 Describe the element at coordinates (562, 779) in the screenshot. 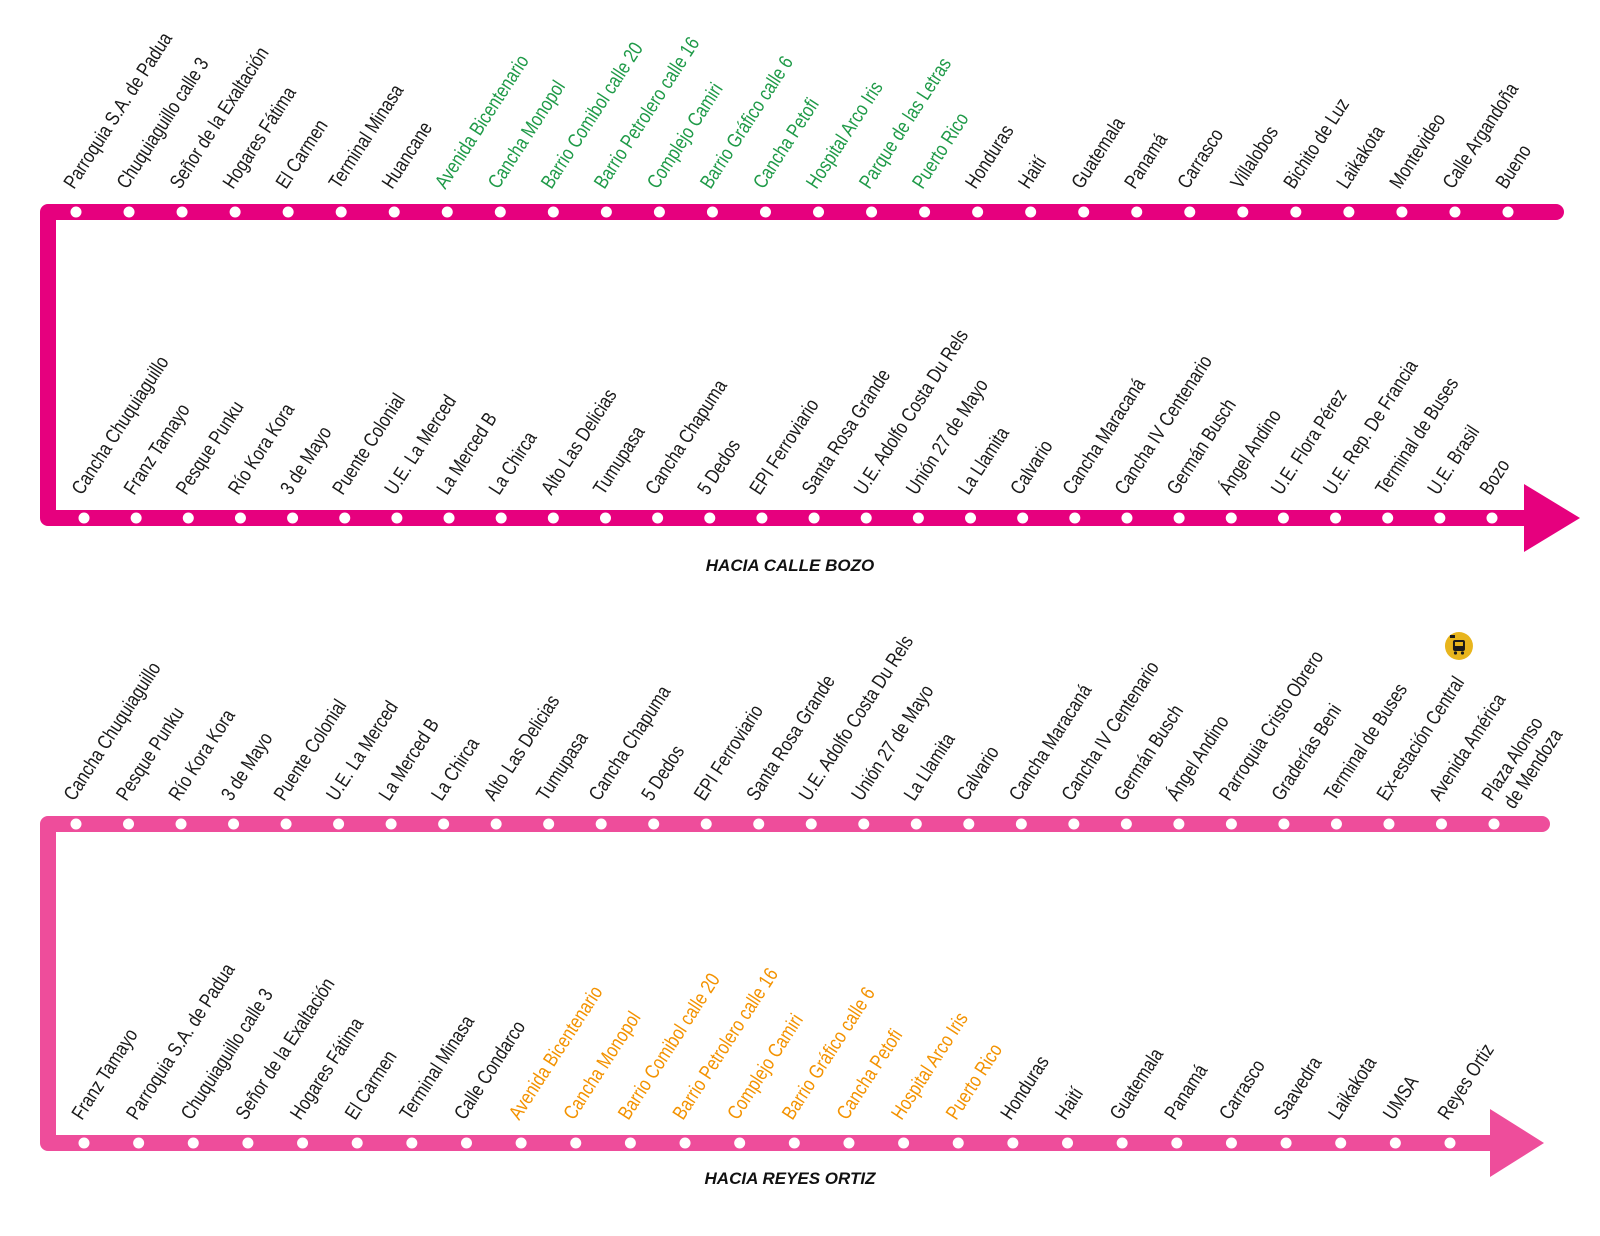

I see `stop-tumupasa: Tumupasa` at that location.